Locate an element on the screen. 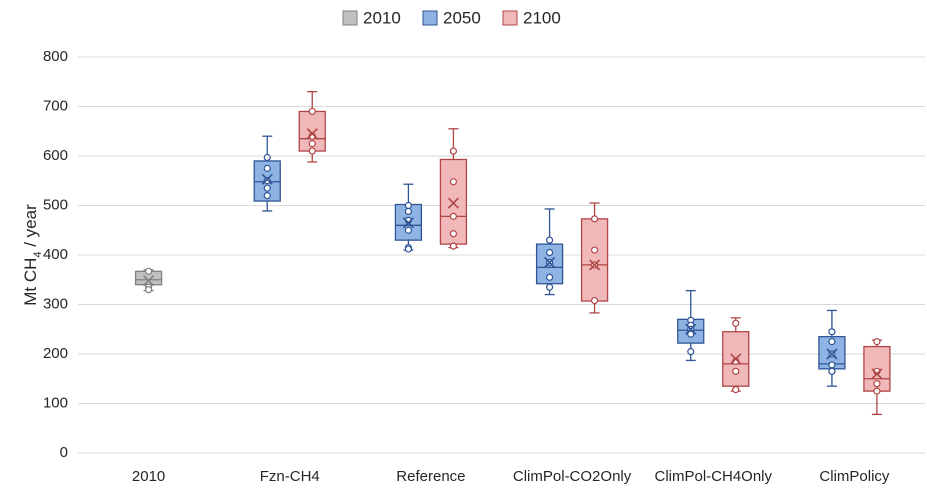  y-label-sub: 4 is located at coordinates (38, 254).